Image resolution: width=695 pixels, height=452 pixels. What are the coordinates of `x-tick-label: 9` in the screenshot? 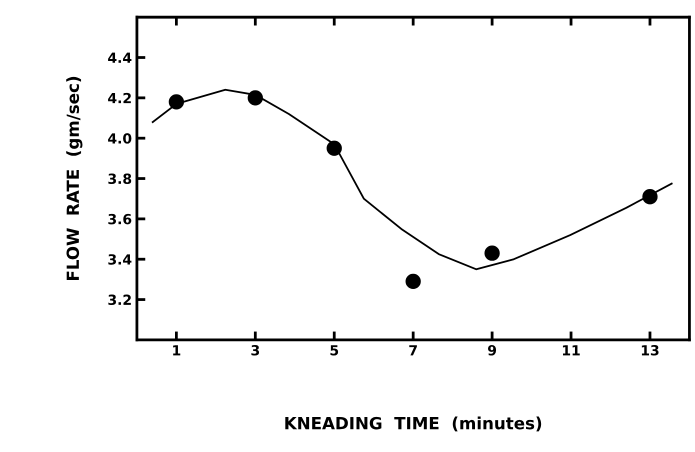 It's located at (492, 350).